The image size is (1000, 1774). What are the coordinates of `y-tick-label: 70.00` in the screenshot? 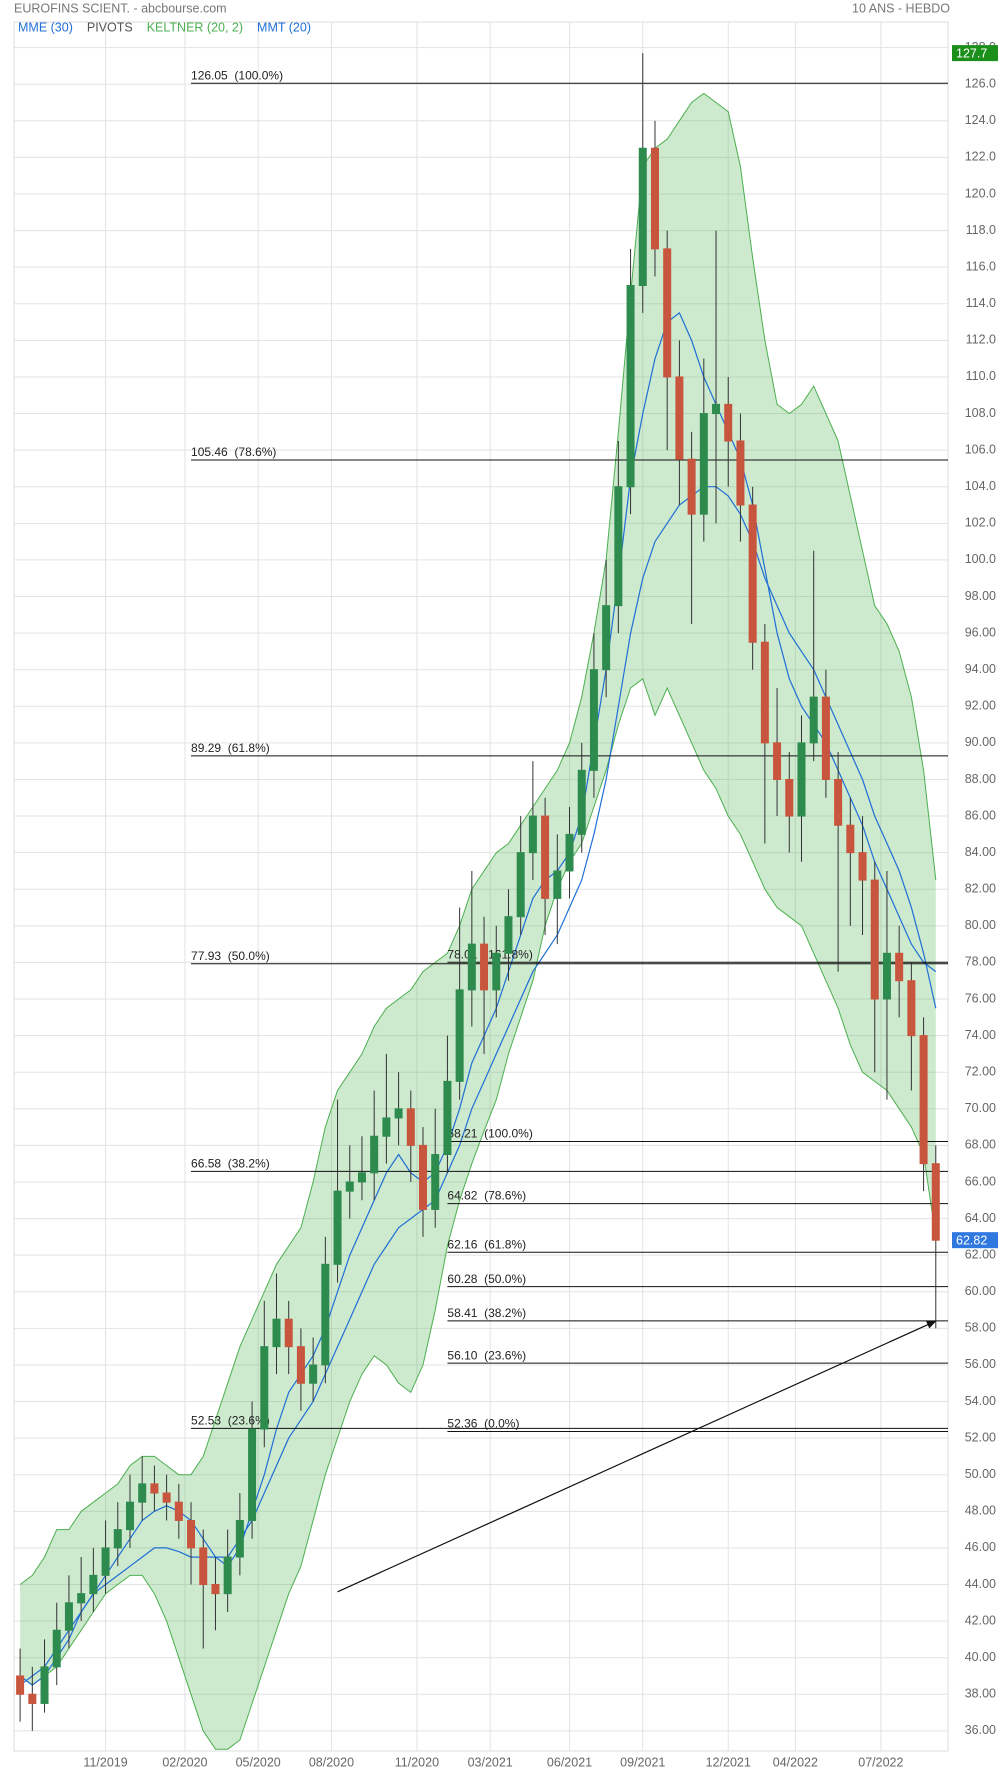 It's located at (980, 1108).